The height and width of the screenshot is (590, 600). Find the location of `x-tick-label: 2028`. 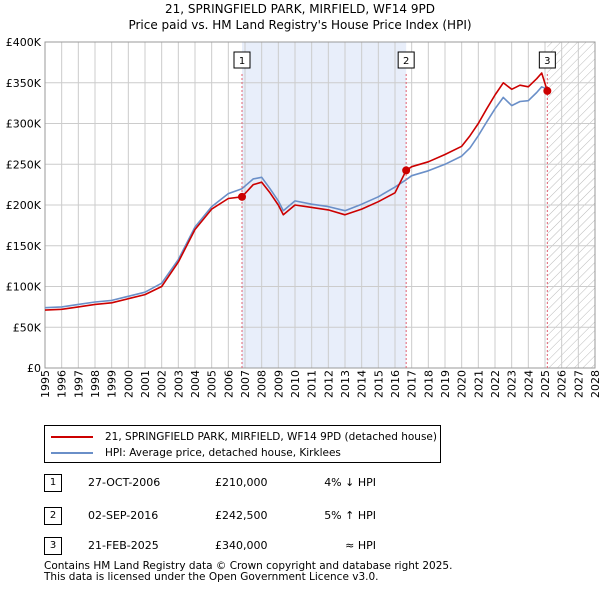

x-tick-label: 2028 is located at coordinates (594, 384).